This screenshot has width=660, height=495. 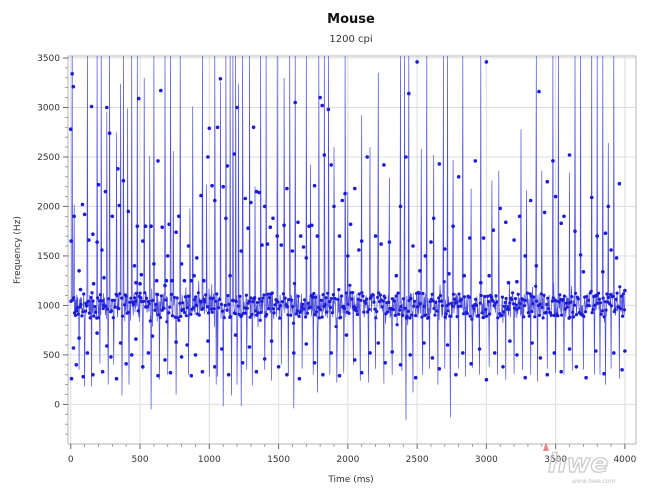 What do you see at coordinates (48, 59) in the screenshot?
I see `y-tick-label: 3500` at bounding box center [48, 59].